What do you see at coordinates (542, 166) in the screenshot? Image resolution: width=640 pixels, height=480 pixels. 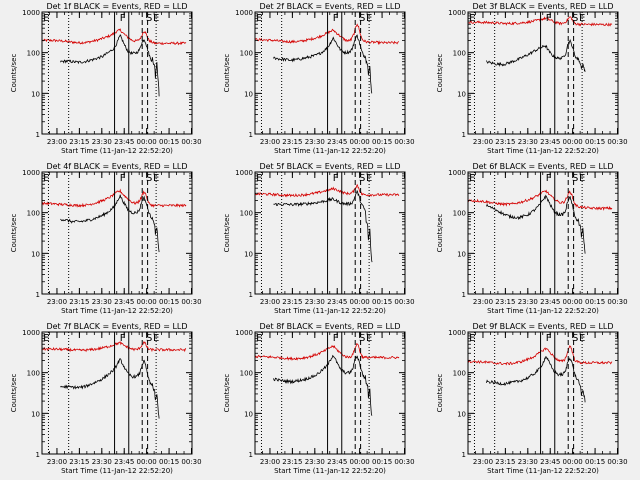 I see `chart-title: Det 6f BLACK = Events, RED = LLD` at bounding box center [542, 166].